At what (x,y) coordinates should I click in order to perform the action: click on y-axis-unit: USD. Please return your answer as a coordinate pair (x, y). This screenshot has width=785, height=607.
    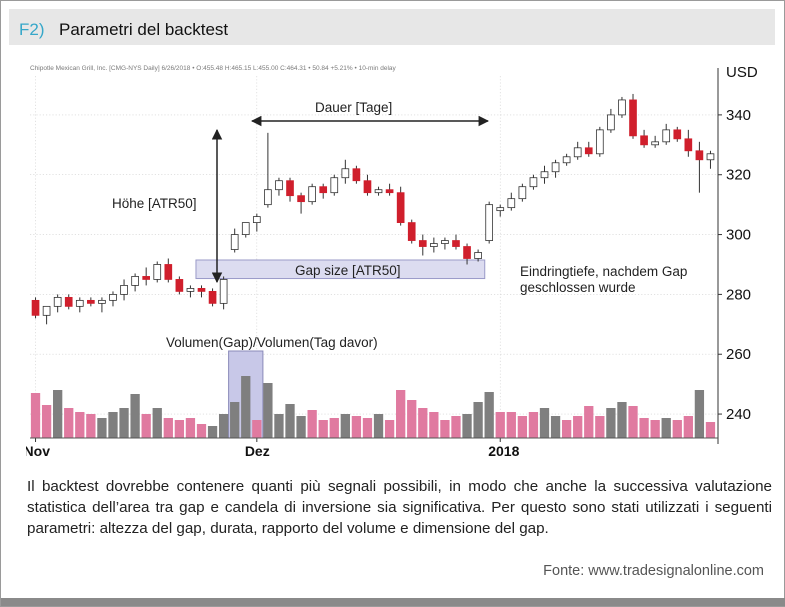
    Looking at the image, I should click on (742, 72).